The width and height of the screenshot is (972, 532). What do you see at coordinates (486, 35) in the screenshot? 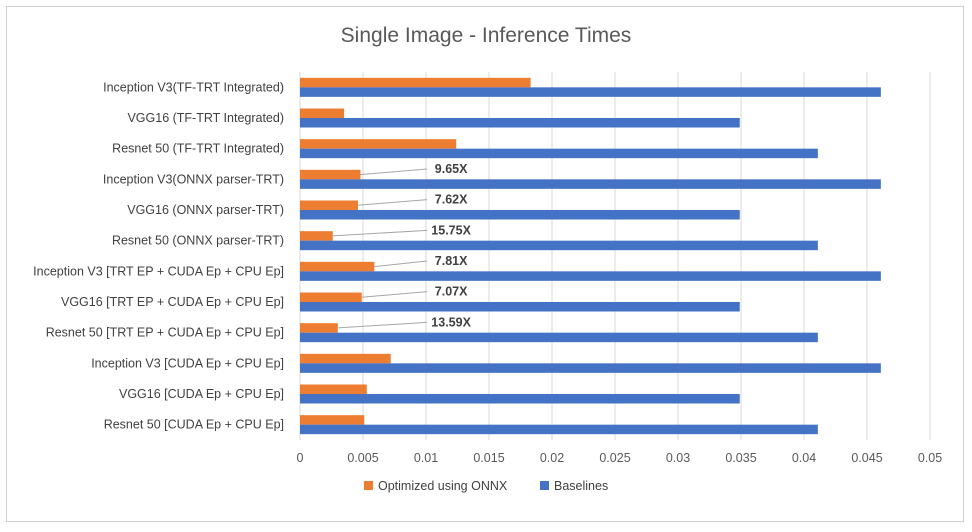
I see `chart-title: Single Image - Inference Times` at bounding box center [486, 35].